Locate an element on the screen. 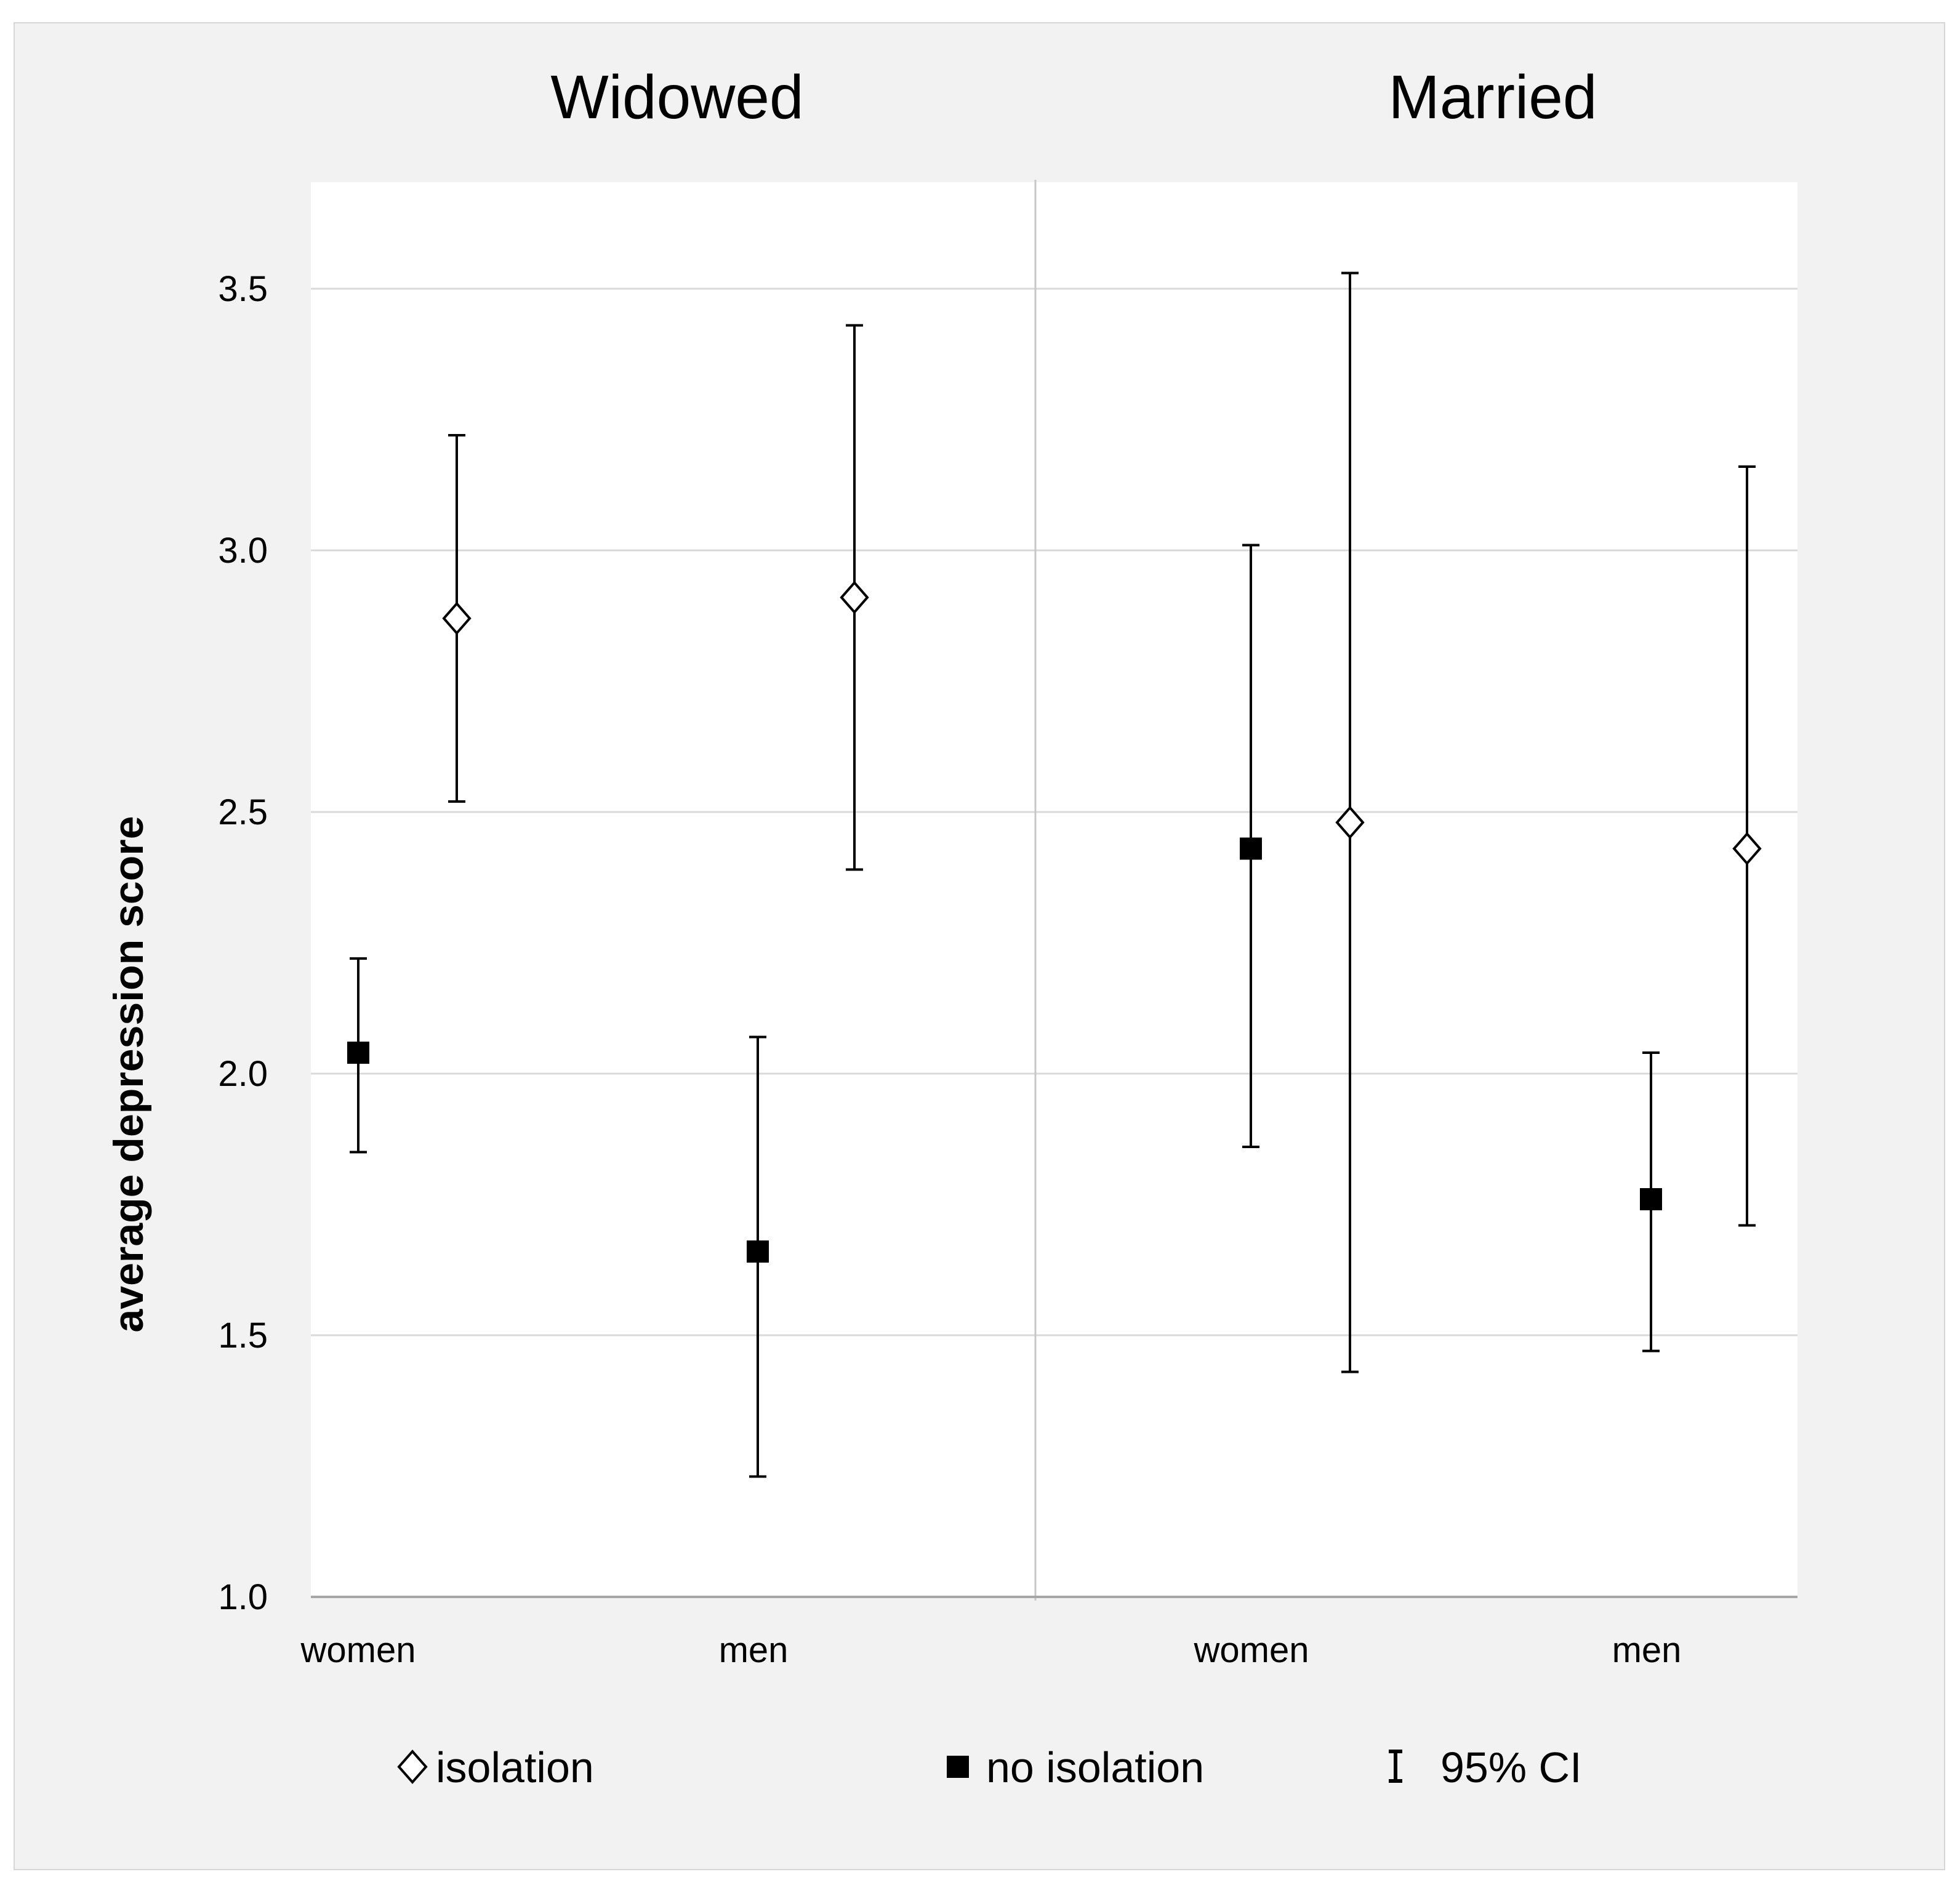  category-label-married-women: women is located at coordinates (1251, 1650).